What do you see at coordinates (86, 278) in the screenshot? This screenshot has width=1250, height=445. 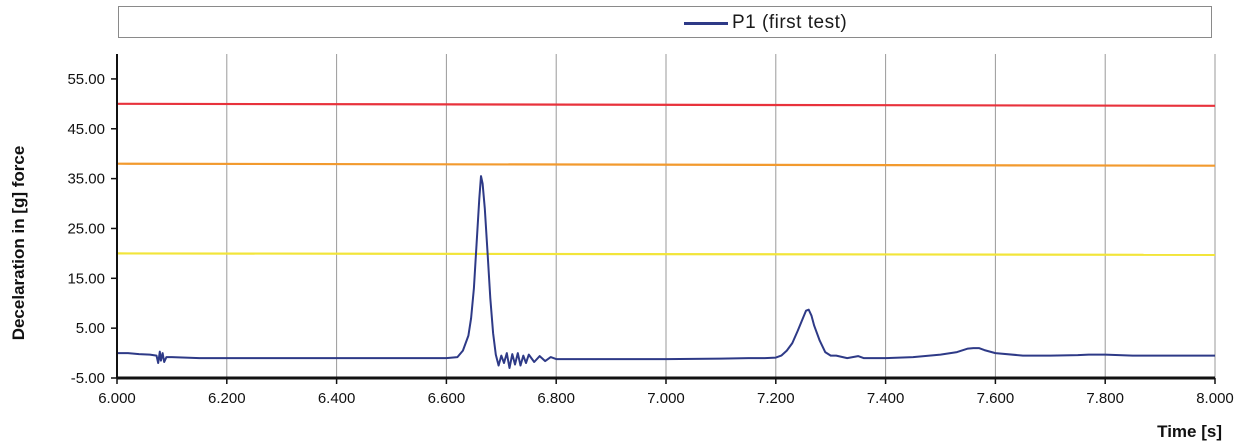 I see `y-tick-label: 15.00` at bounding box center [86, 278].